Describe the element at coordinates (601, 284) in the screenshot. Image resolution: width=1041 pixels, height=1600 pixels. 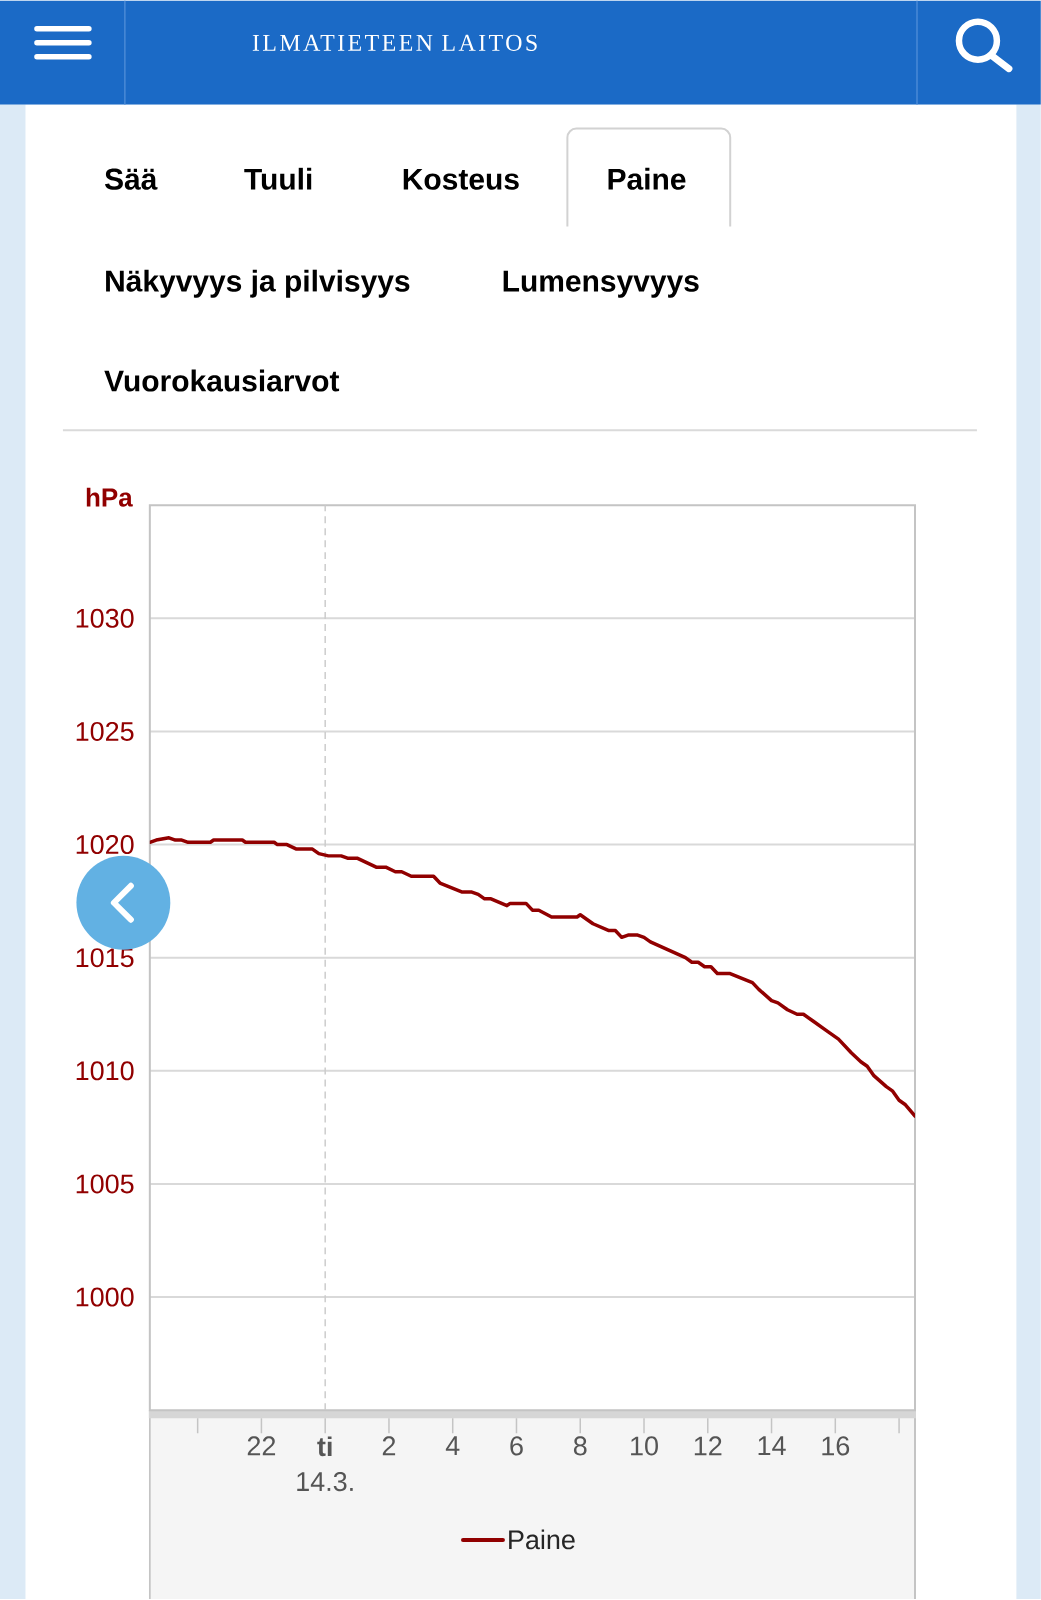
I see `text: Lumensyvyys` at that location.